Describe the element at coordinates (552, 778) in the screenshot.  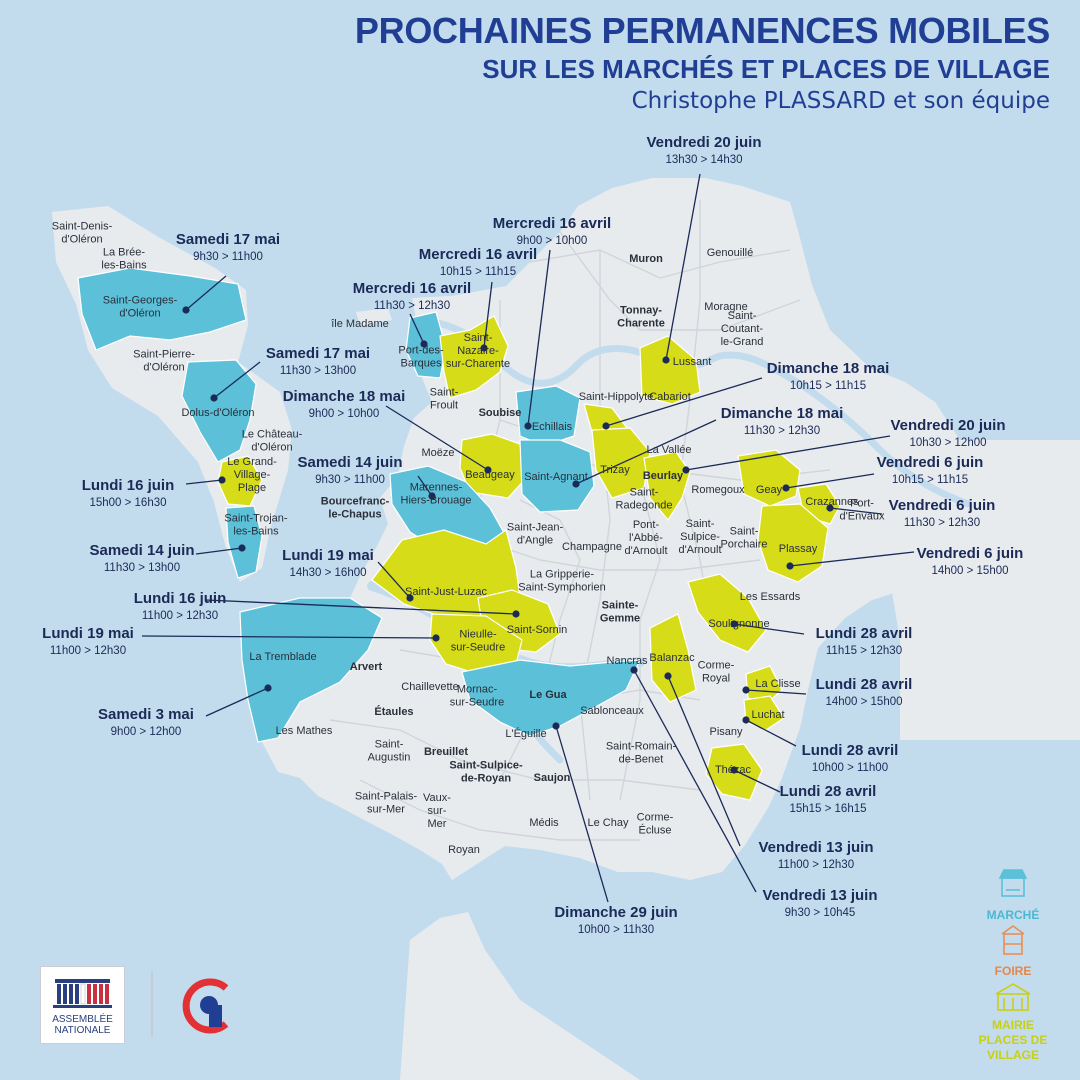
I see `place-label: Saujon` at that location.